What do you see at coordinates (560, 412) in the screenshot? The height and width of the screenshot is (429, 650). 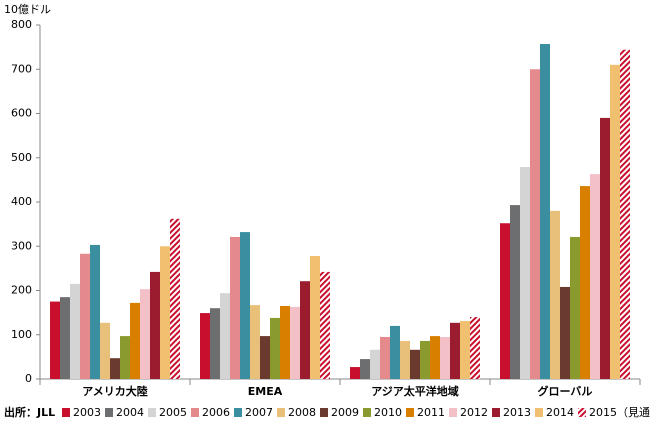 I see `legend-label: 2014` at bounding box center [560, 412].